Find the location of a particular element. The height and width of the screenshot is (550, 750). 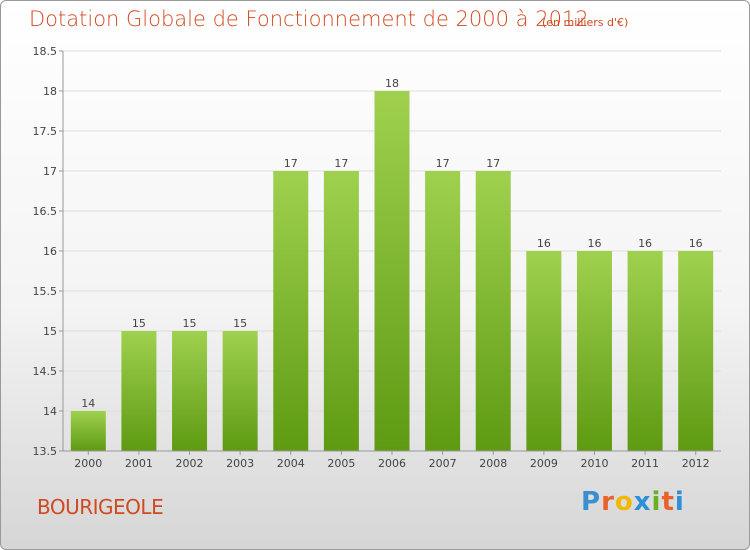

bar-2012 is located at coordinates (696, 351).